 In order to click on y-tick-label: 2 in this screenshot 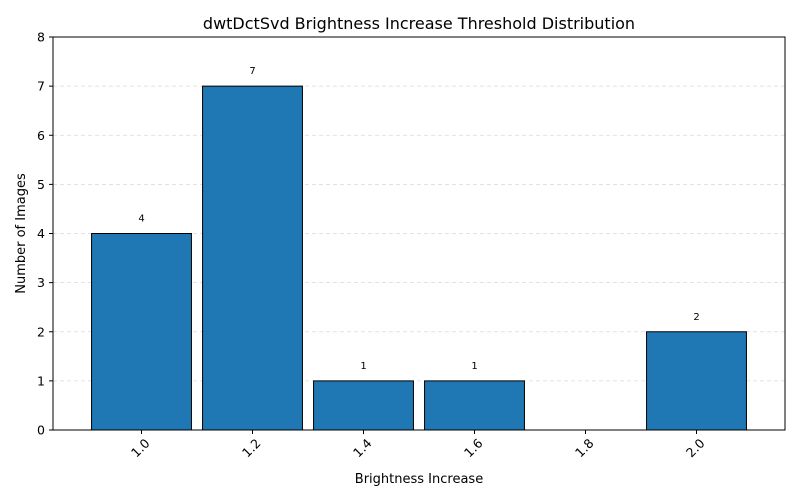, I will do `click(41, 331)`.